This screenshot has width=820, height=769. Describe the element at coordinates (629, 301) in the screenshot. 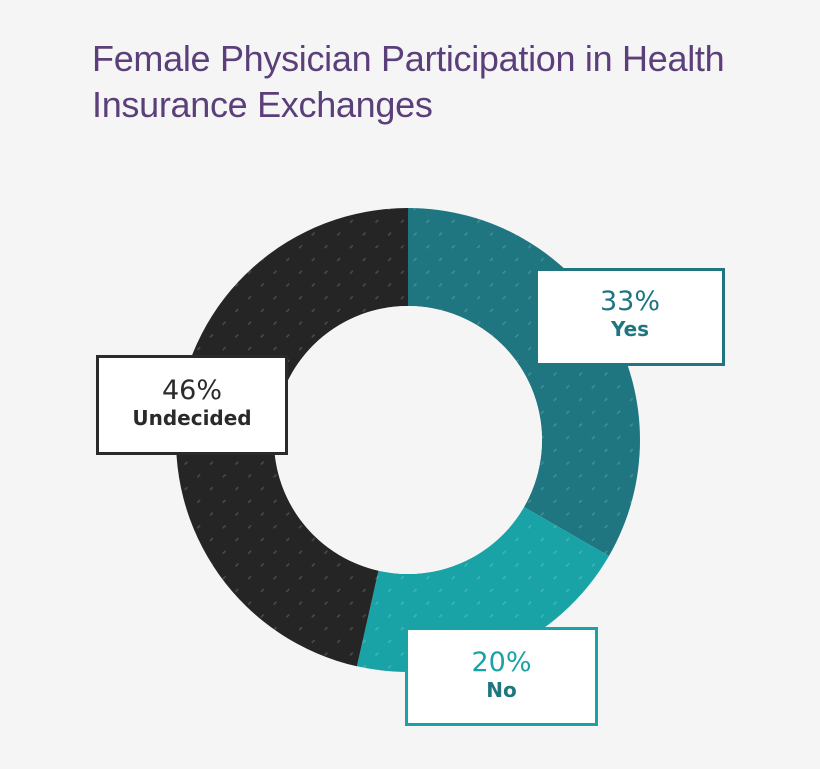

I see `label-yes-percent: 33%` at that location.